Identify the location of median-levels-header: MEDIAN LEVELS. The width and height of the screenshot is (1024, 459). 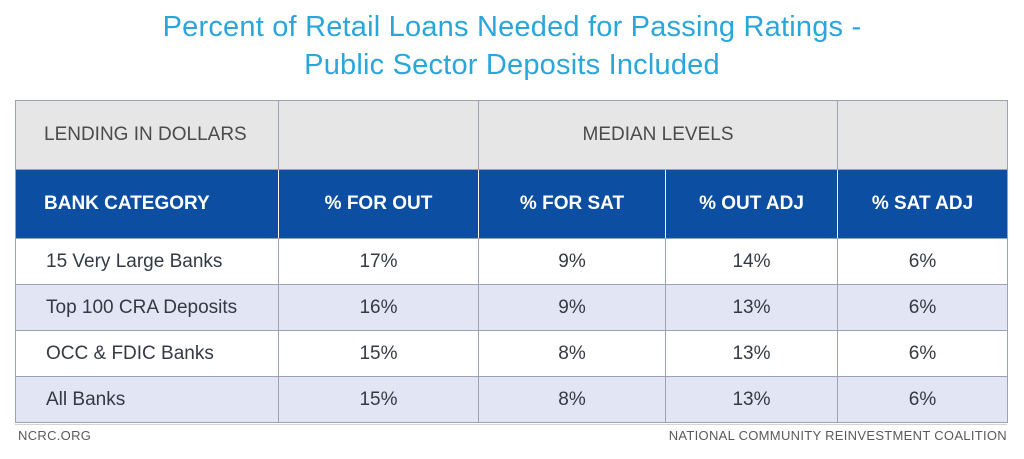
(658, 135).